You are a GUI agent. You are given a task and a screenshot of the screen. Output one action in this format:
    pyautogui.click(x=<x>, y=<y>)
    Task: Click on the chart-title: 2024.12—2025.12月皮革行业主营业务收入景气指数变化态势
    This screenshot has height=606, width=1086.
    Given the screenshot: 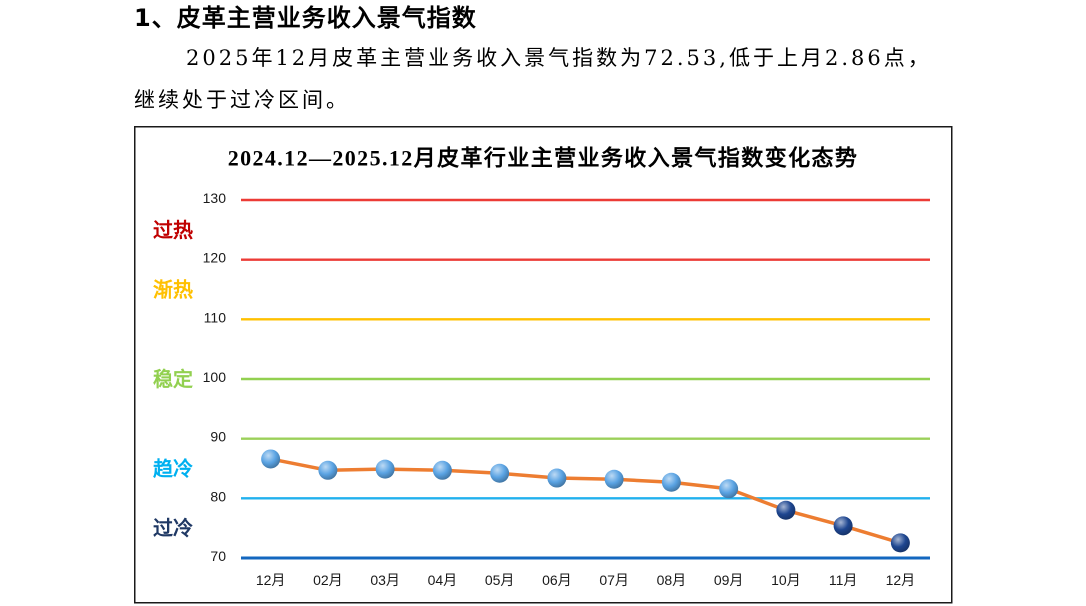 What is the action you would take?
    pyautogui.click(x=543, y=158)
    